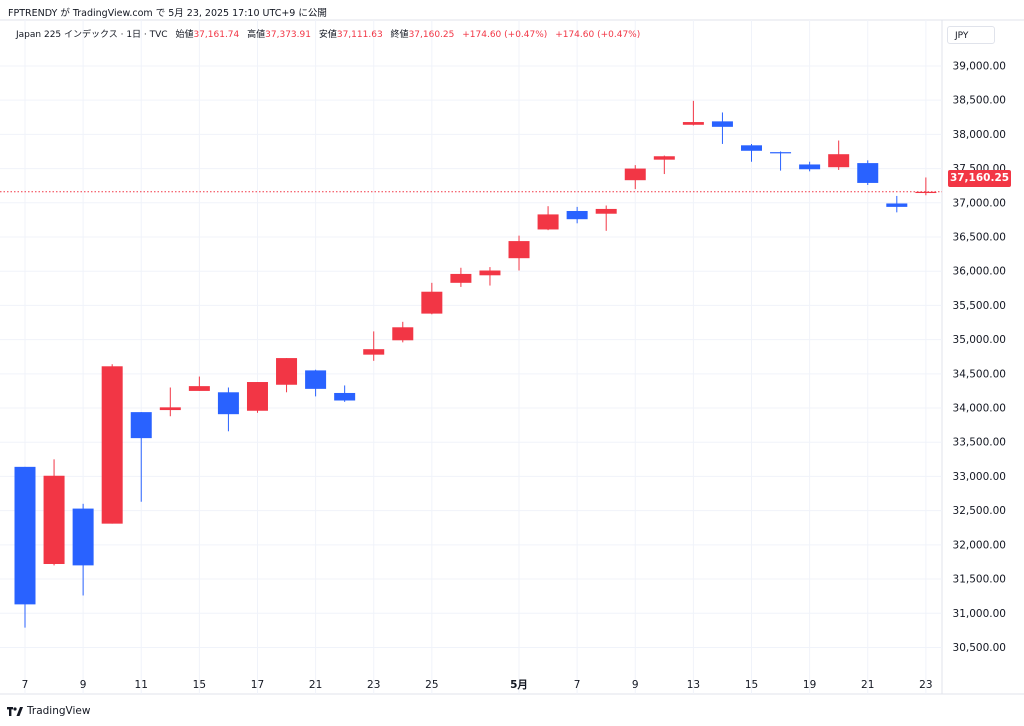 This screenshot has height=726, width=1024. Describe the element at coordinates (971, 35) in the screenshot. I see `currency-button: JPY` at that location.